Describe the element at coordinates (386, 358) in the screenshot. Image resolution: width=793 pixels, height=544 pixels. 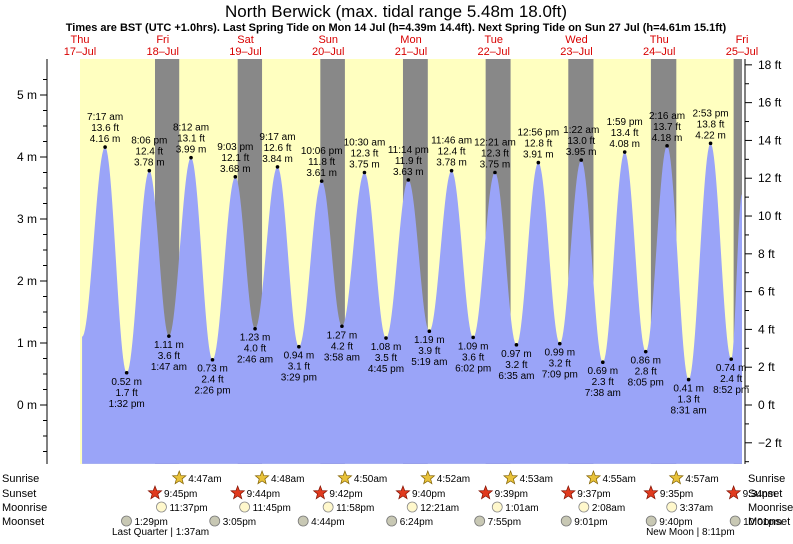
I see `low-water-feet: 3.5 ft` at that location.